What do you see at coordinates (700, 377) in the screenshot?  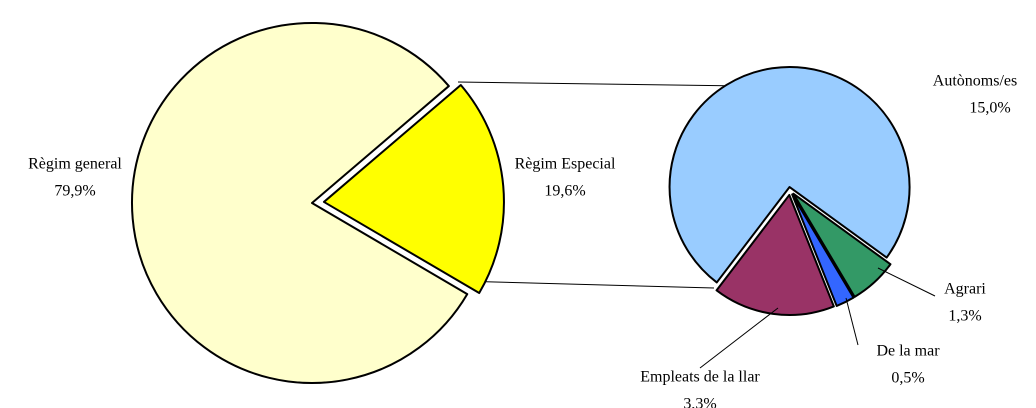 I see `slice-label: Empleats de la llar` at bounding box center [700, 377].